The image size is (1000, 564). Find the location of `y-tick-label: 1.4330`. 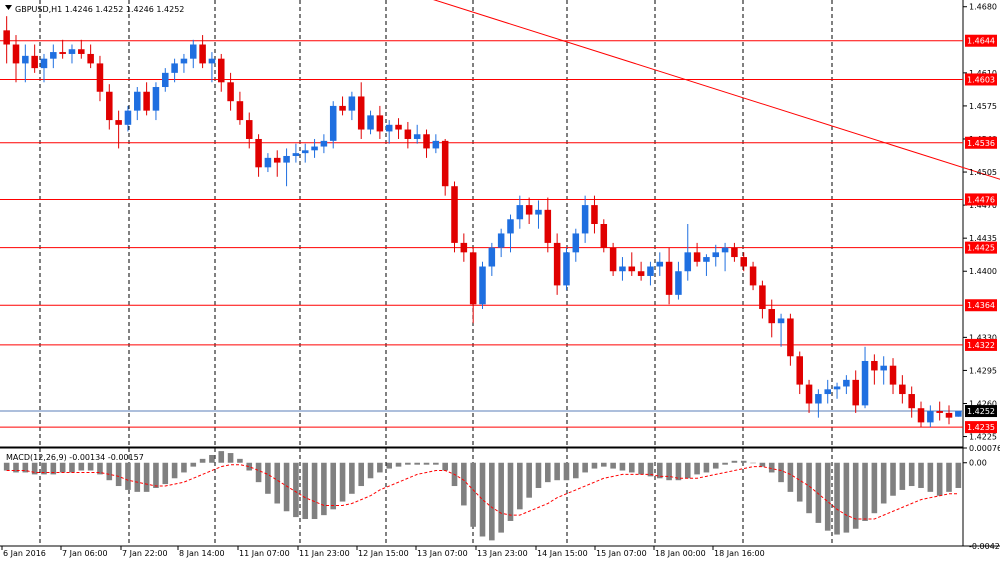

y-tick-label: 1.4330 is located at coordinates (983, 337).